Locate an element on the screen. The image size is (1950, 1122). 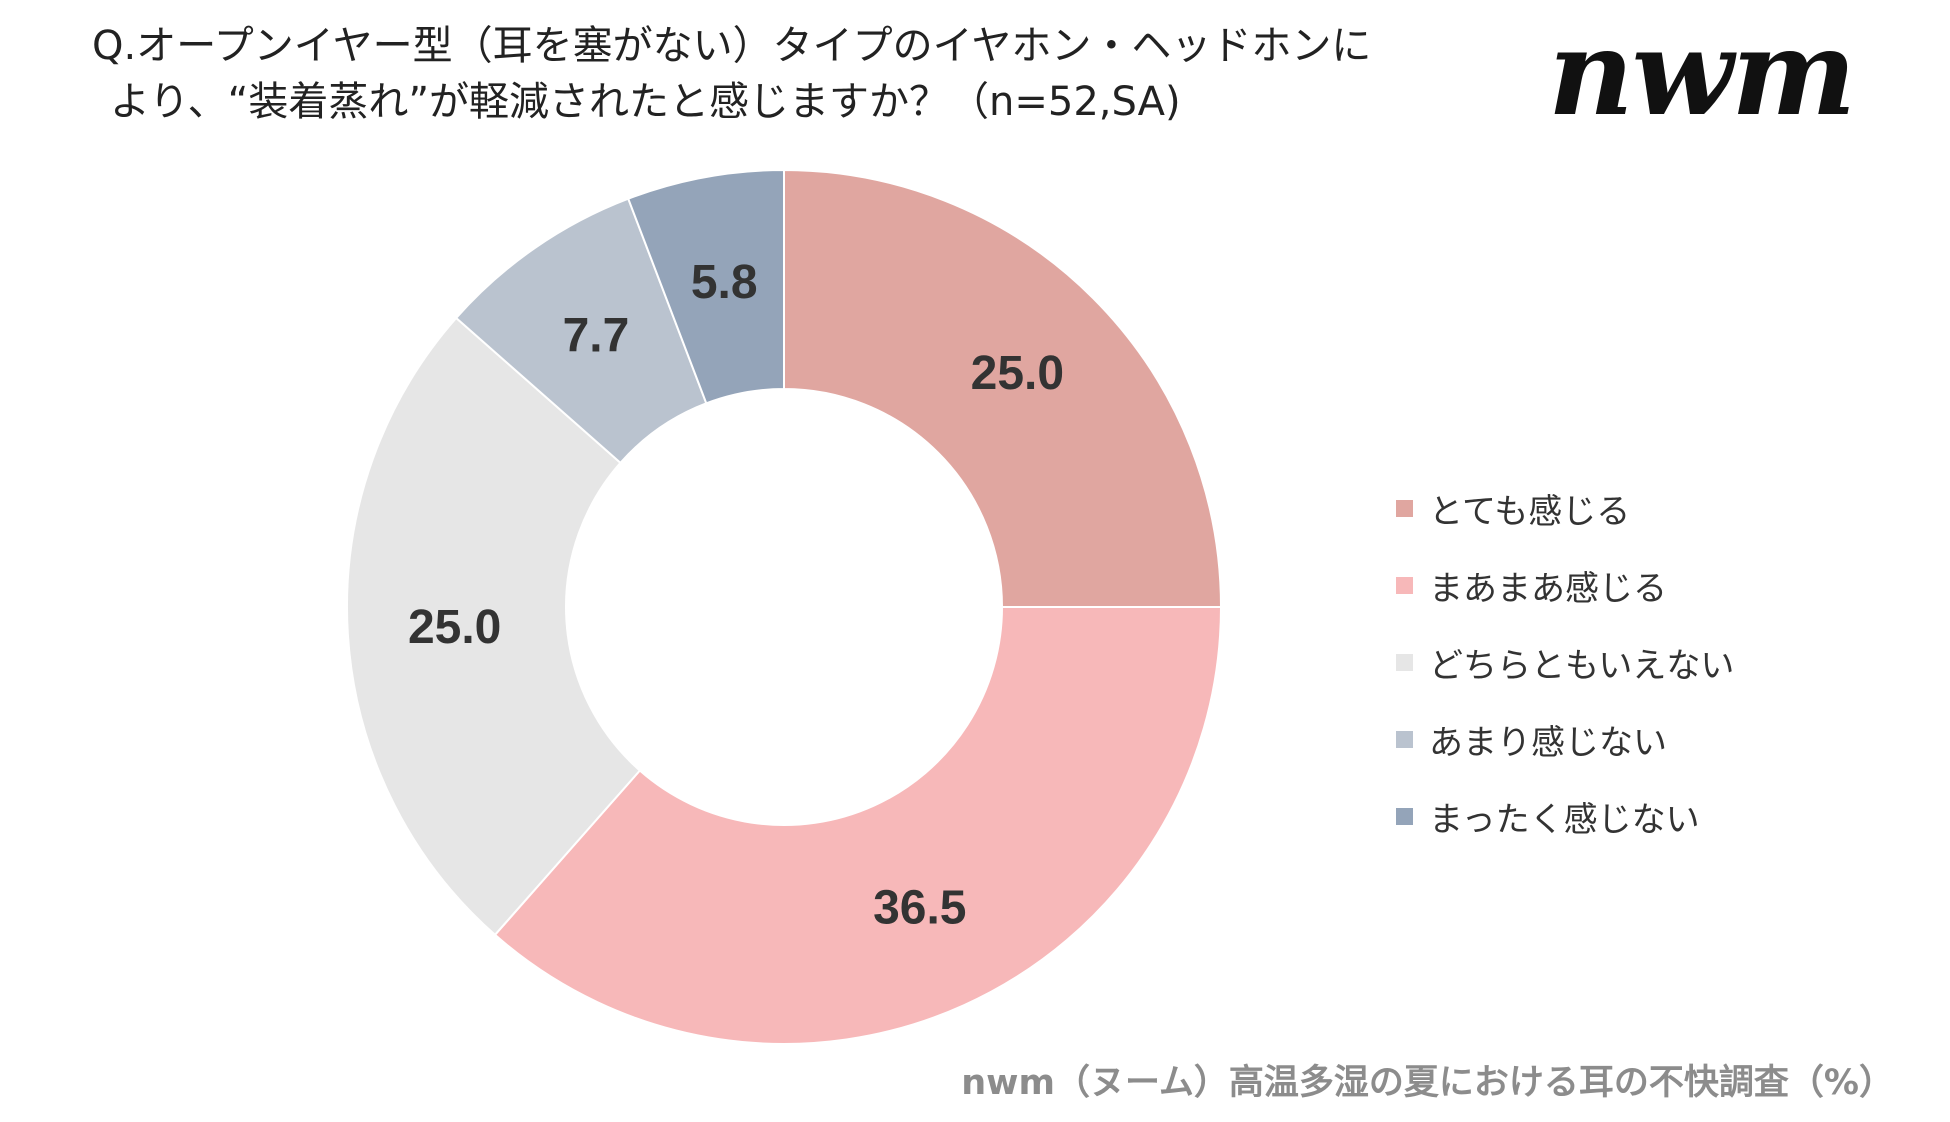
question-line-1: Q.オープンイヤー型（耳を塞がない）タイプのイヤホン・ヘッドホンに is located at coordinates (732, 46).